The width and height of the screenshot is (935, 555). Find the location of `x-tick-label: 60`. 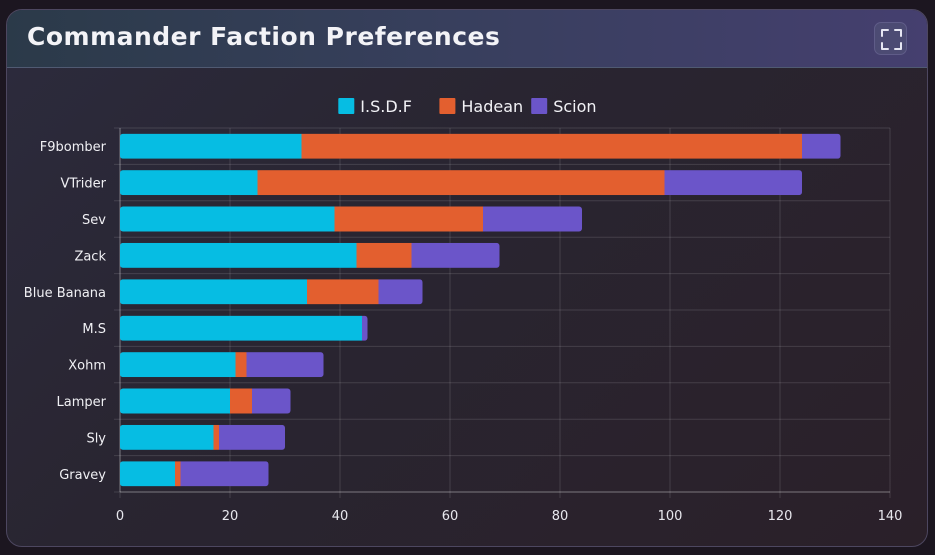

x-tick-label: 60 is located at coordinates (450, 516).